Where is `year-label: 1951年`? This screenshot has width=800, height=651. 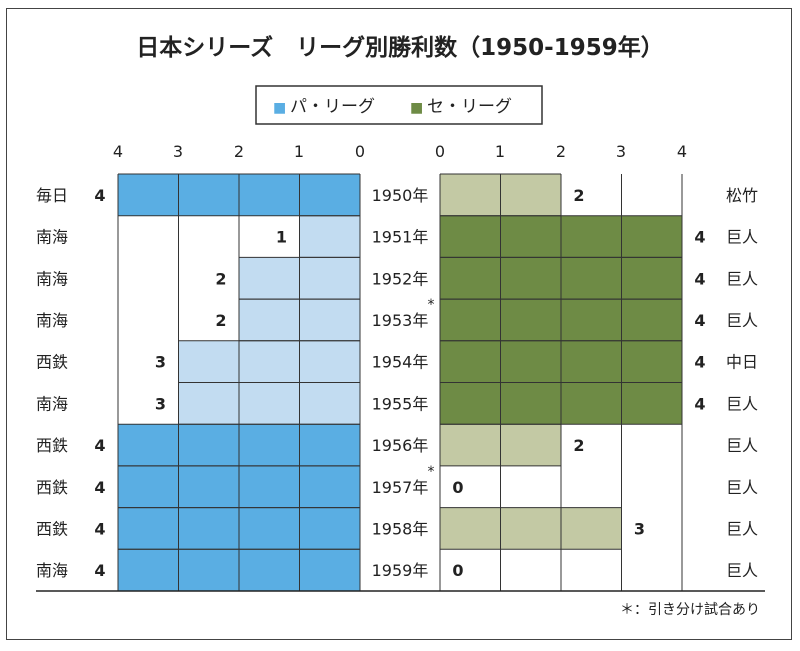
year-label: 1951年 is located at coordinates (400, 237).